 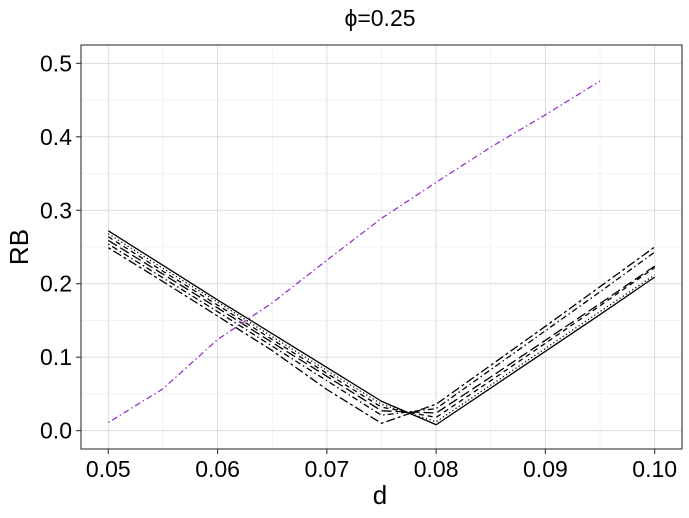 I want to click on x-tick-label: 0.05, so click(x=108, y=469).